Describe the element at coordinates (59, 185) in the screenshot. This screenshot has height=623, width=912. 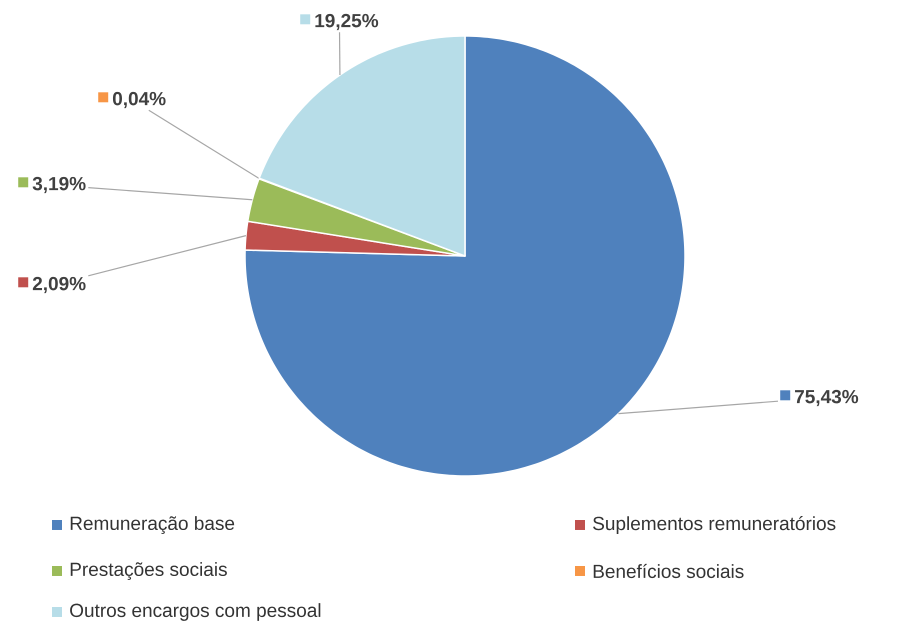
I see `data-label: 3,19%` at that location.